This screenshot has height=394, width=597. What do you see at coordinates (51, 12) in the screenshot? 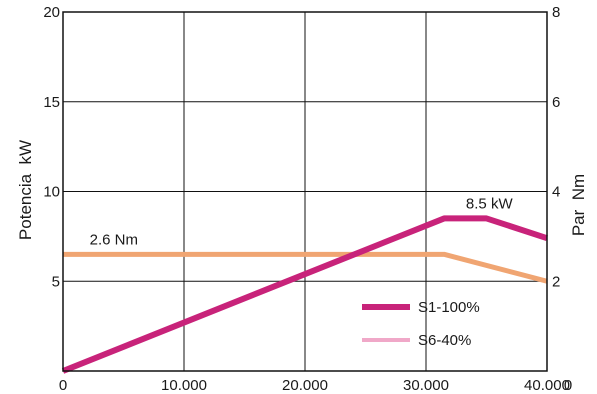
I see `y-left-tick-label: 20` at bounding box center [51, 12].